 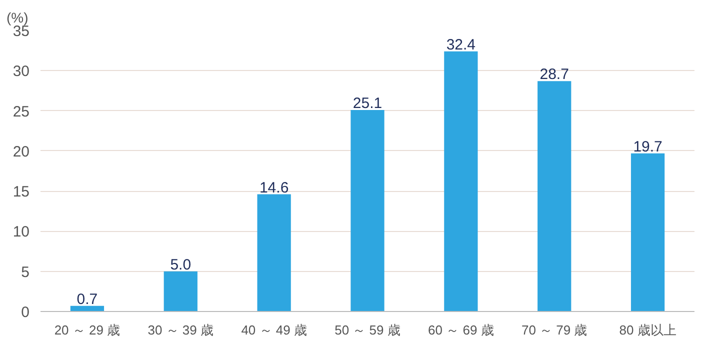 What do you see at coordinates (21, 151) in the screenshot?
I see `y-tick-label: 20` at bounding box center [21, 151].